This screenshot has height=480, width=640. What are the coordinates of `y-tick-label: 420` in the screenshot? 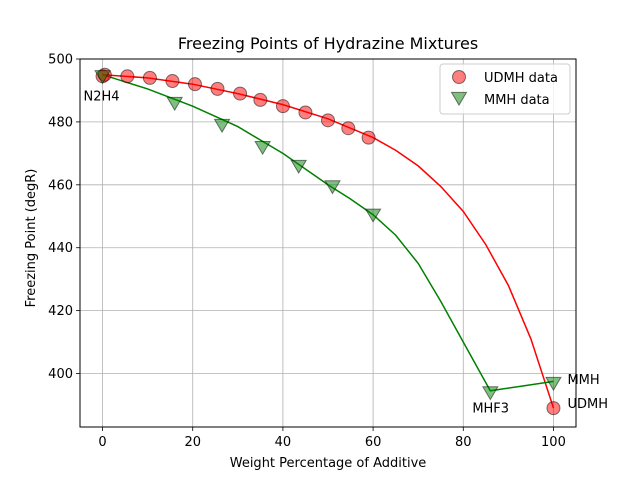 It's located at (60, 311).